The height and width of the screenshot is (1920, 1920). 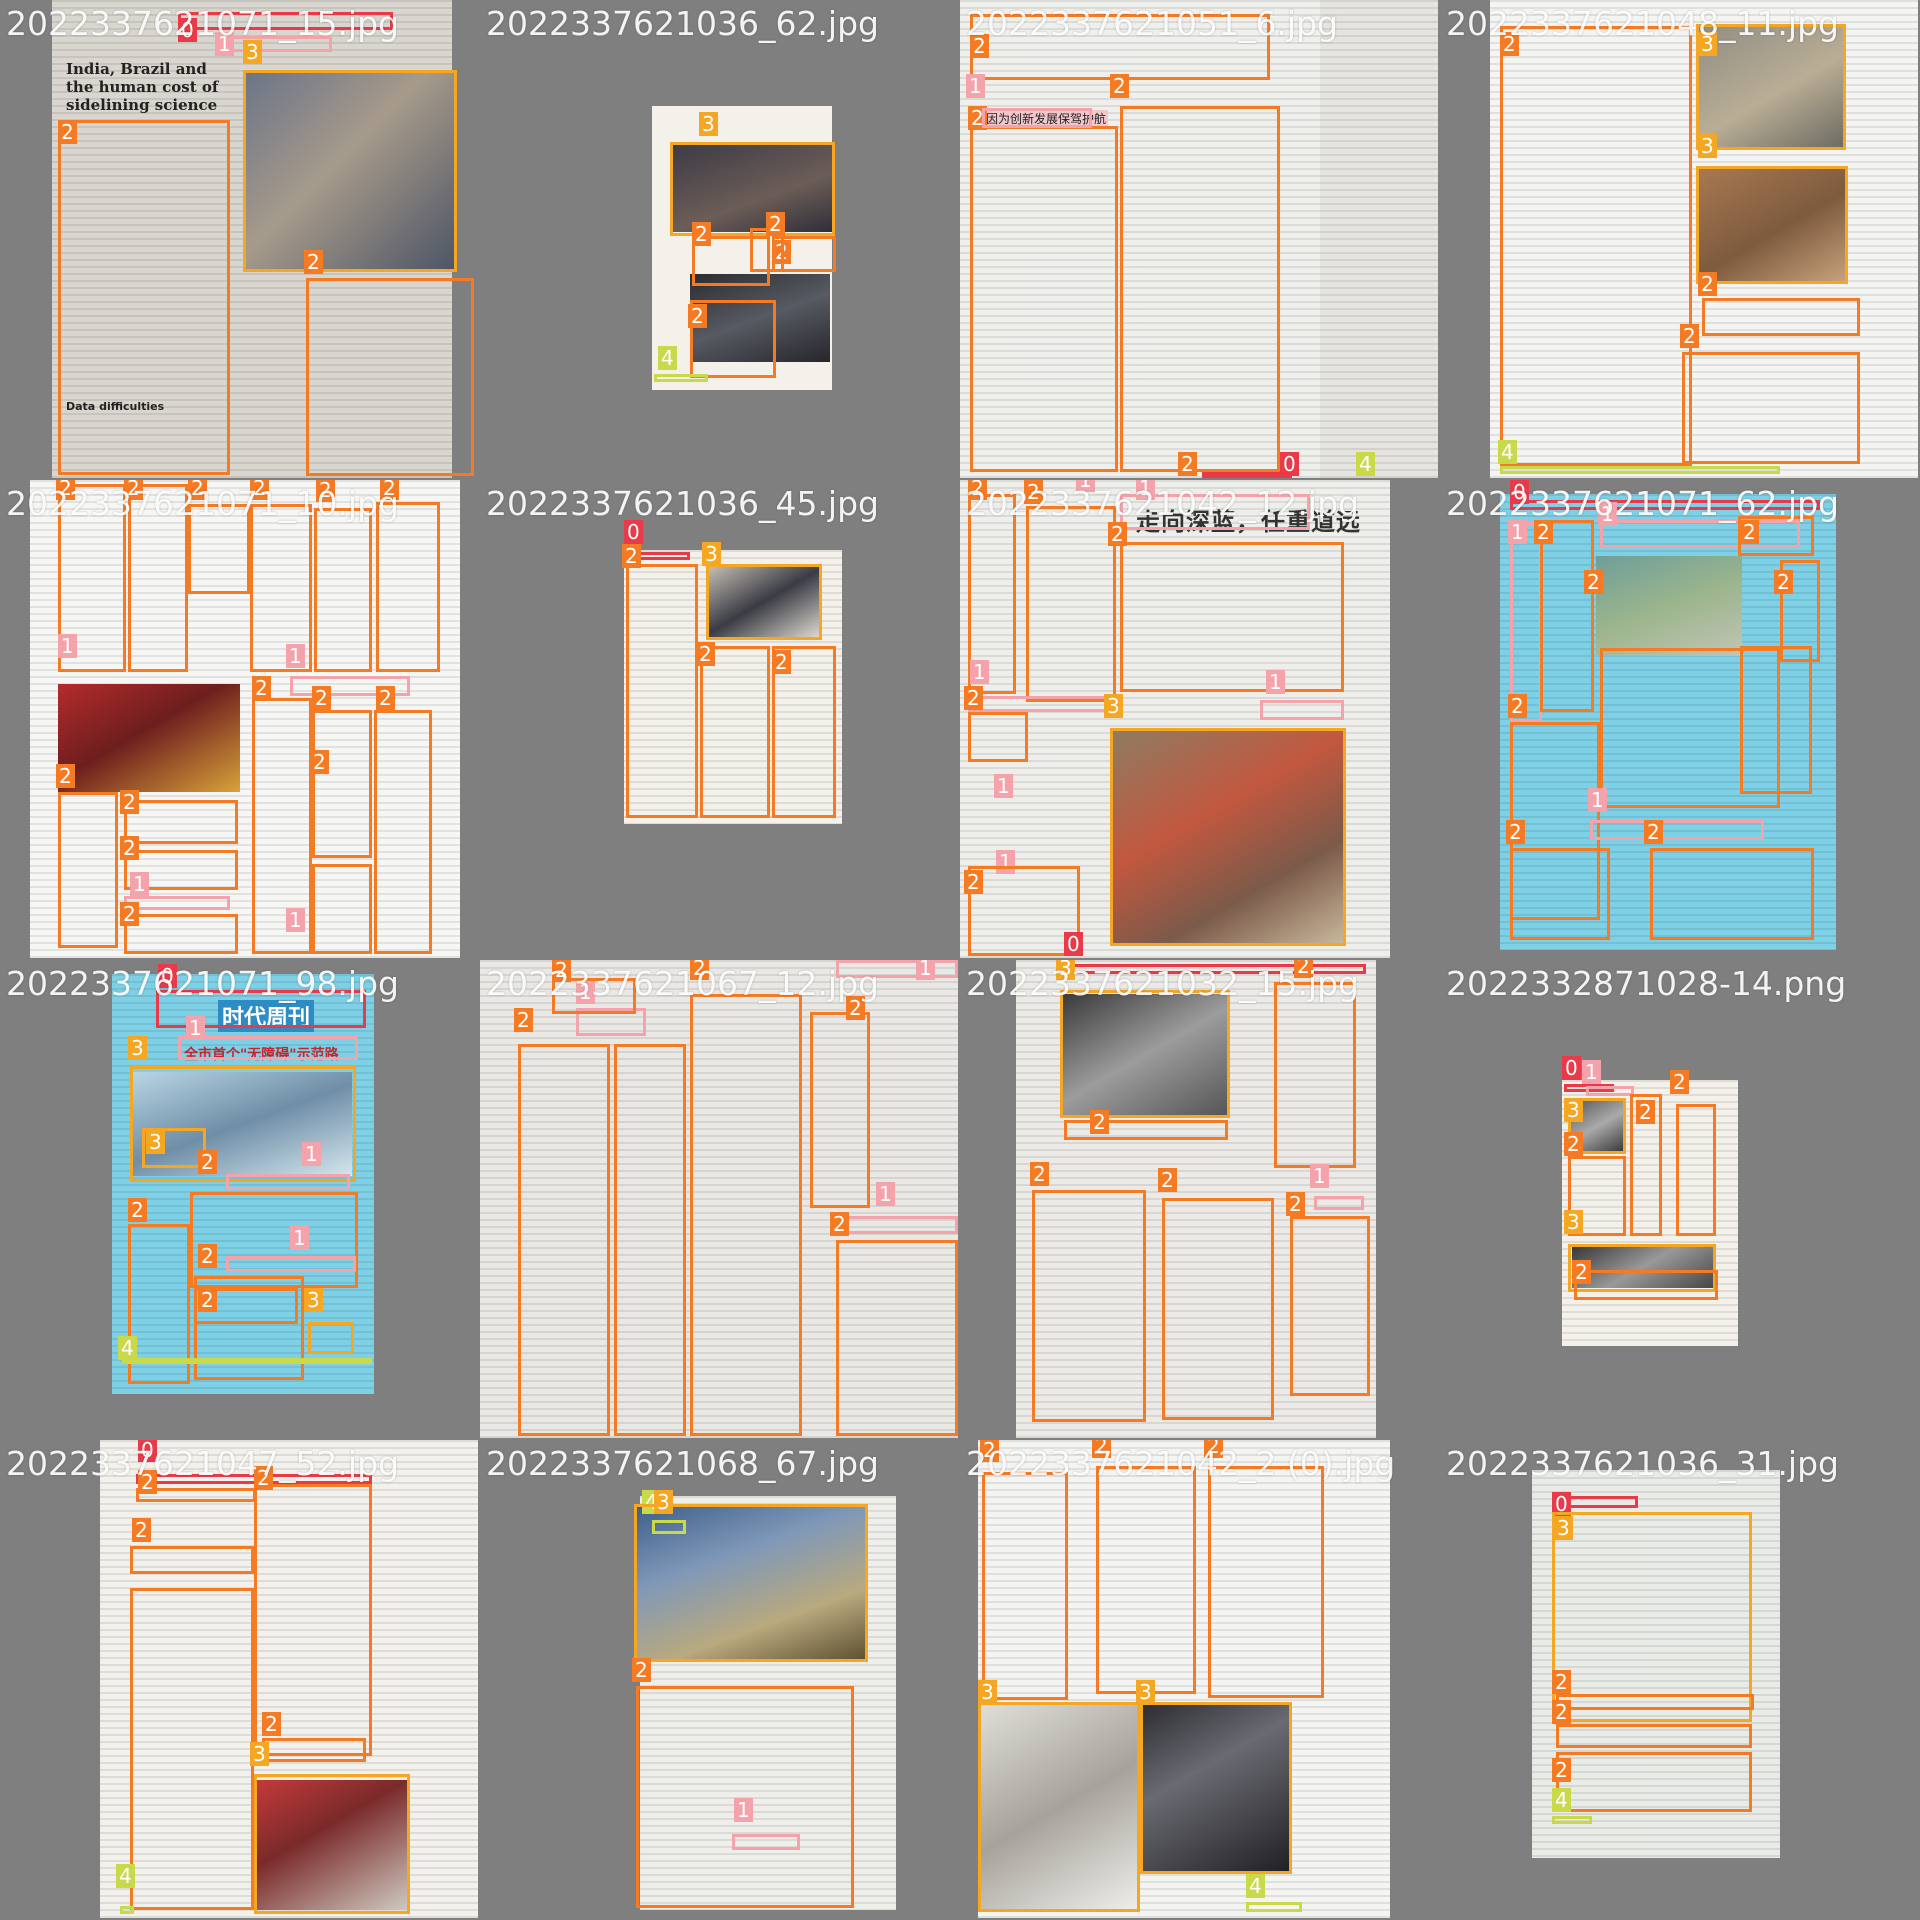 I want to click on tile-filename: 2022332871028-14.png, so click(x=1646, y=983).